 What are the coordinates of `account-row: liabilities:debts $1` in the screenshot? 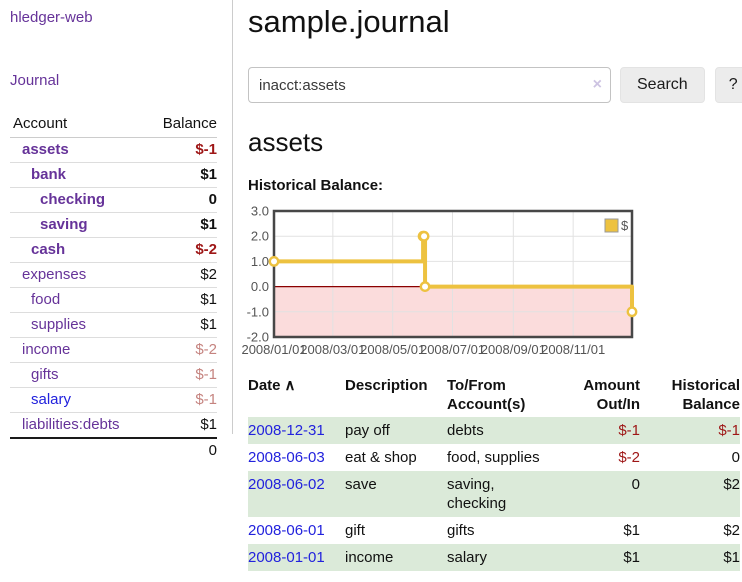 It's located at (113, 425).